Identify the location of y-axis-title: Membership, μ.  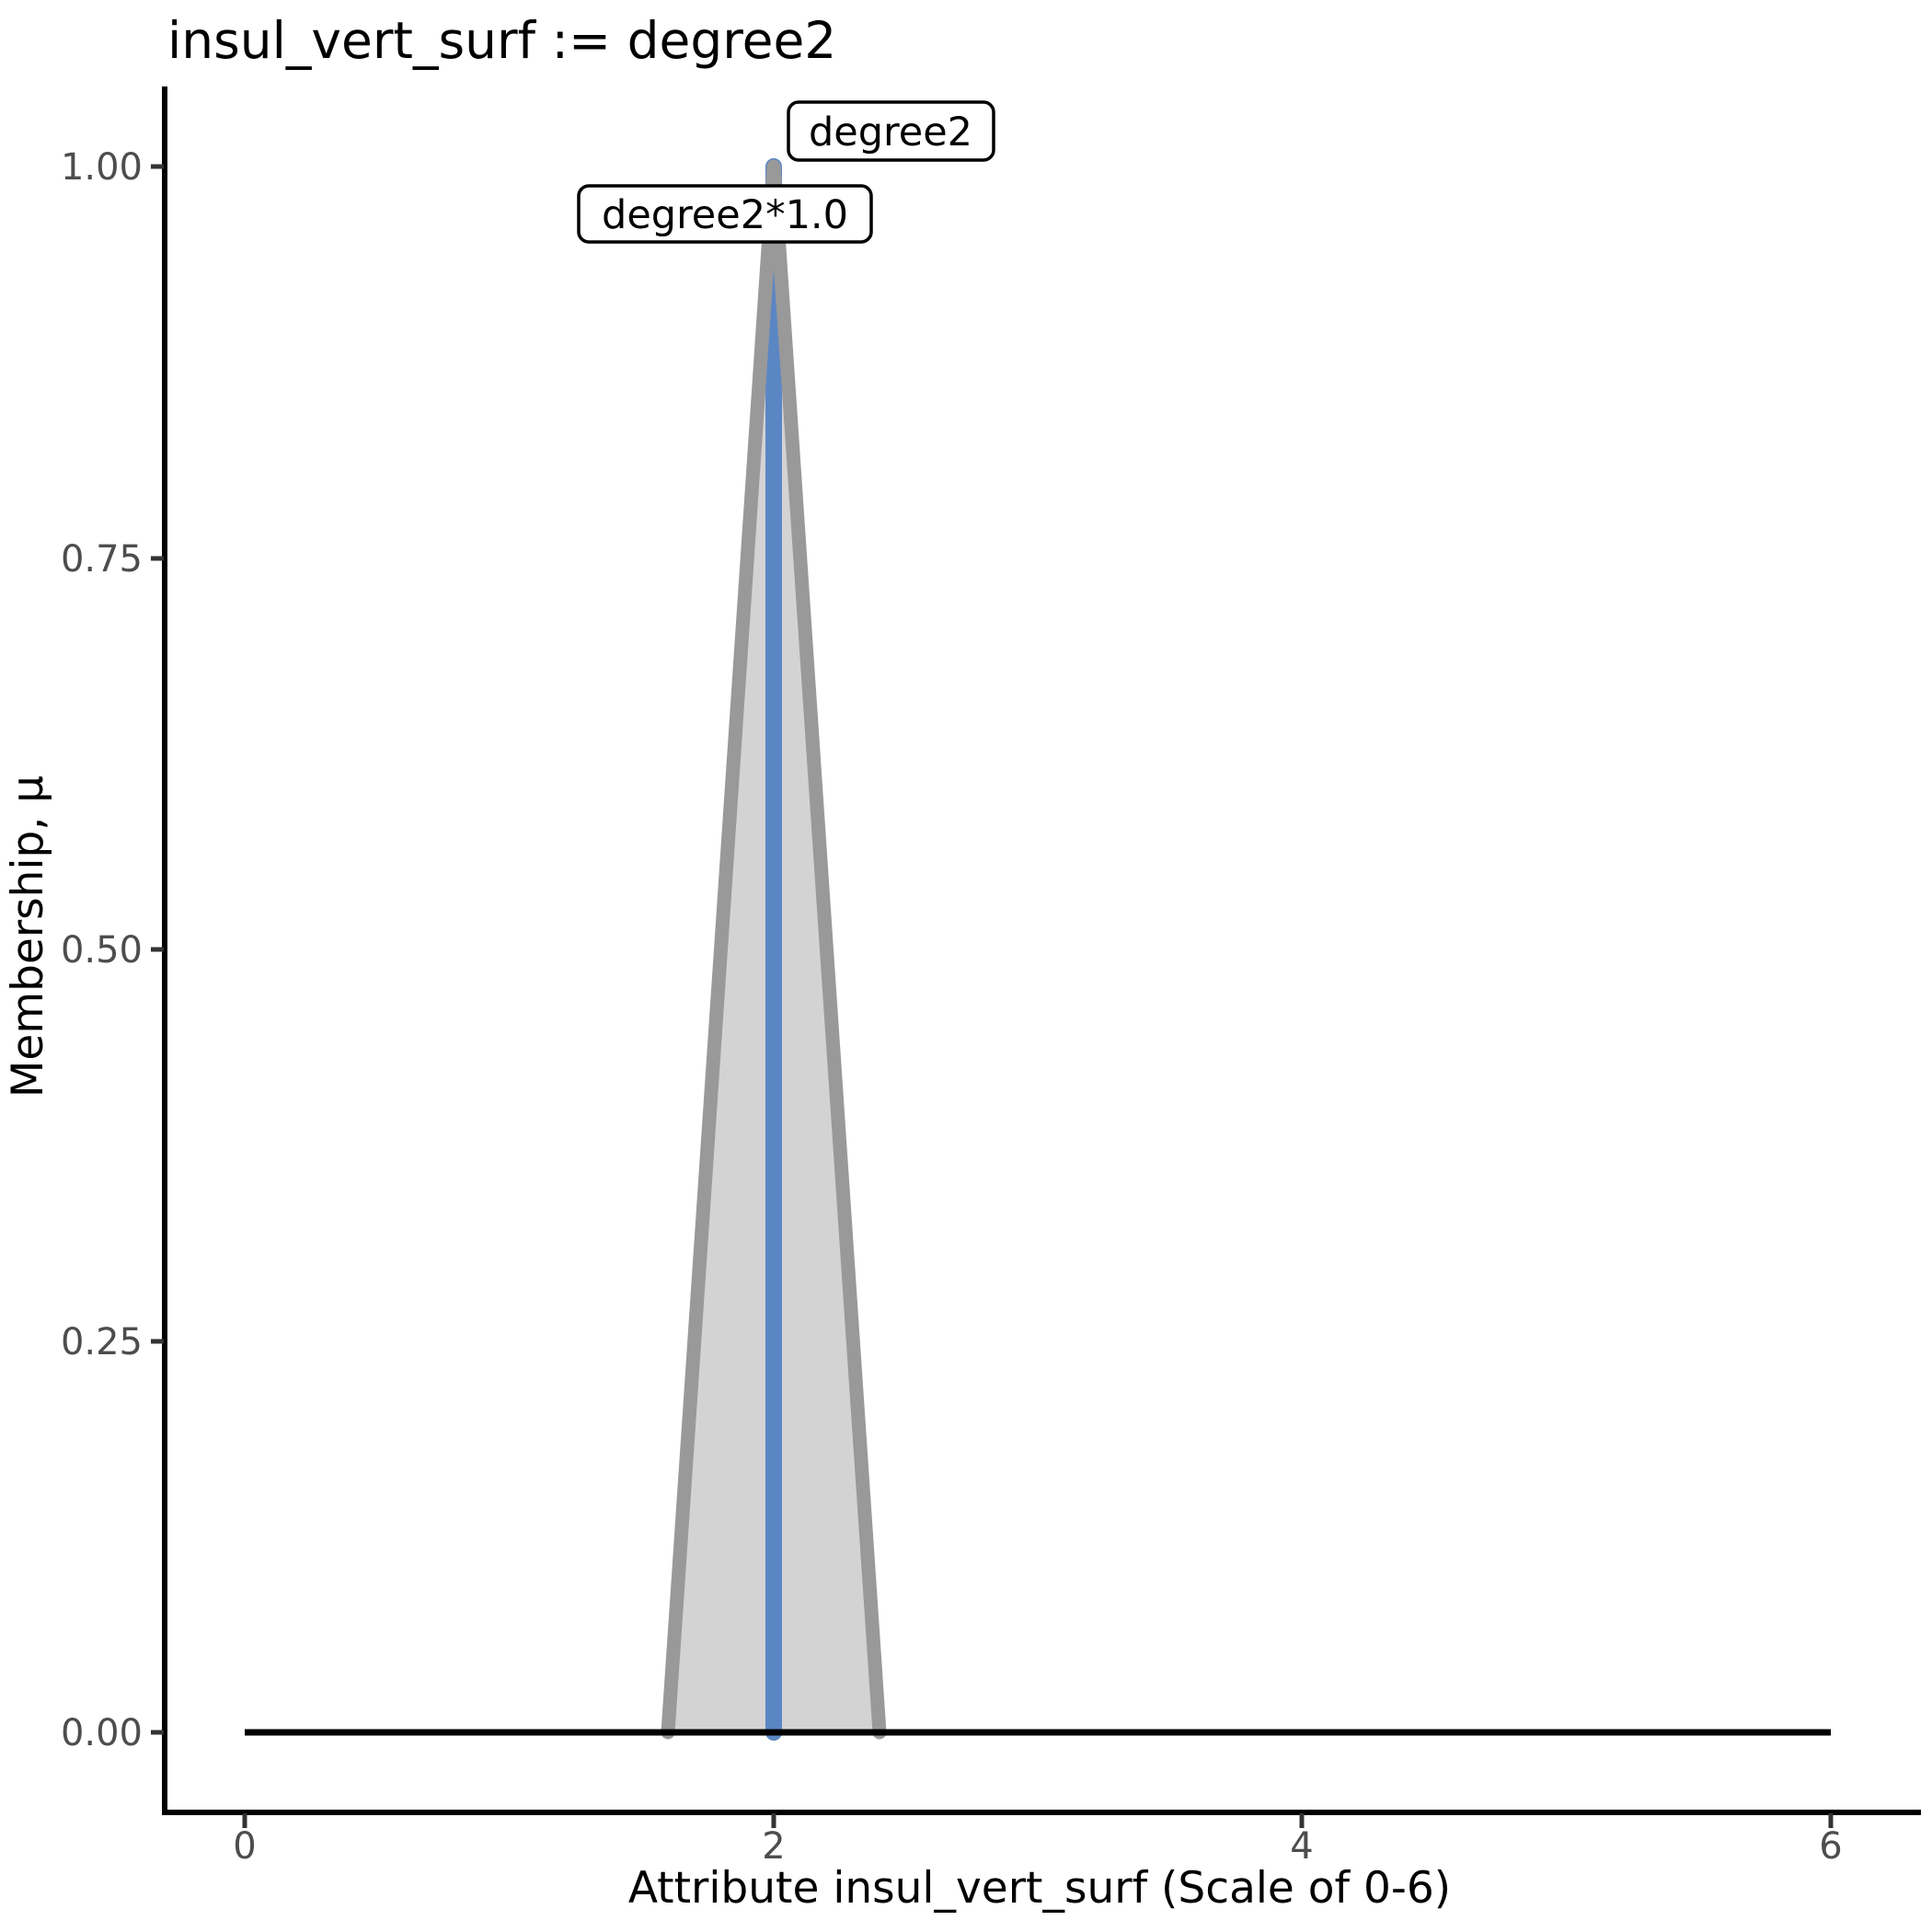
(28, 937).